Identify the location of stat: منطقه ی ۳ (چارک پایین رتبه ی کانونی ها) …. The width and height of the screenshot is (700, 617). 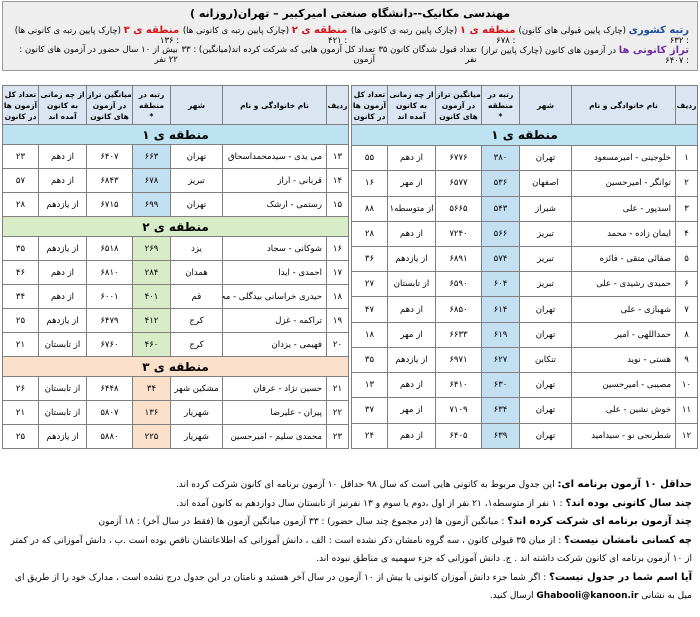
(95, 35).